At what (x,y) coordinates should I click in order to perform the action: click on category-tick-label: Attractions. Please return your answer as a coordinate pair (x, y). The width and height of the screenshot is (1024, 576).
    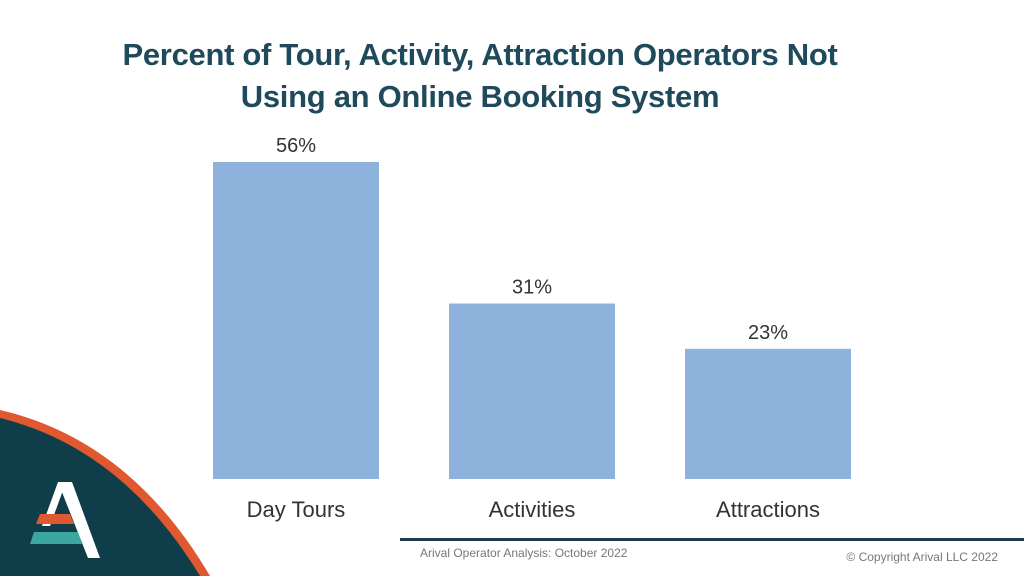
    Looking at the image, I should click on (768, 509).